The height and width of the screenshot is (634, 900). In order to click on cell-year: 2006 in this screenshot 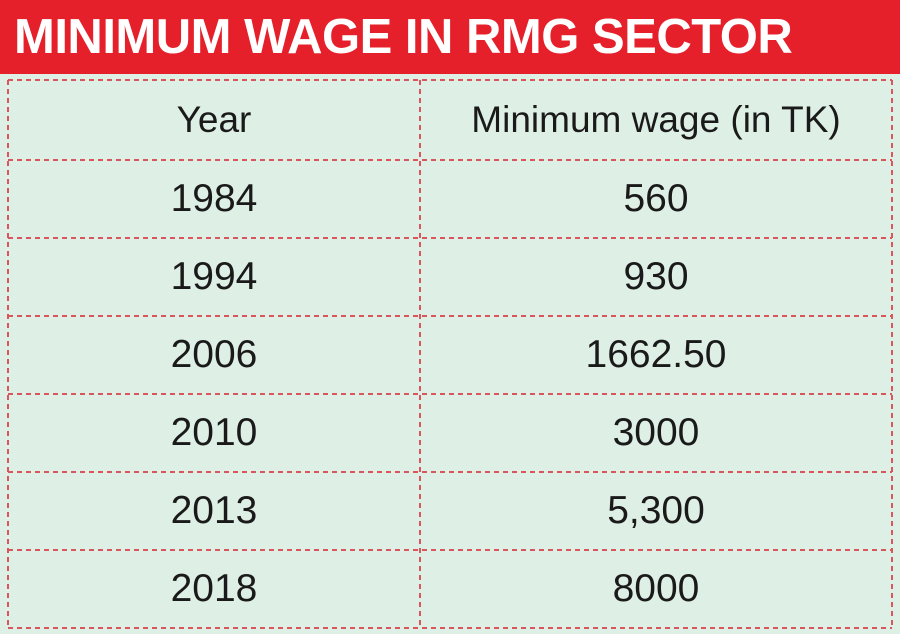, I will do `click(214, 354)`.